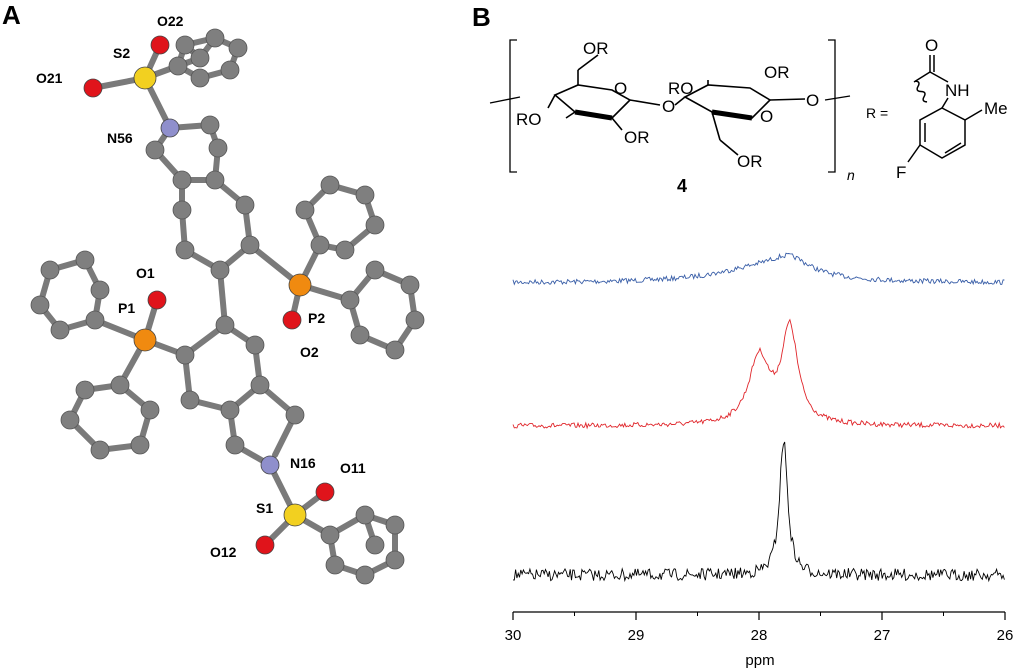 This screenshot has height=670, width=1024. I want to click on x-tick-label: 28, so click(759, 635).